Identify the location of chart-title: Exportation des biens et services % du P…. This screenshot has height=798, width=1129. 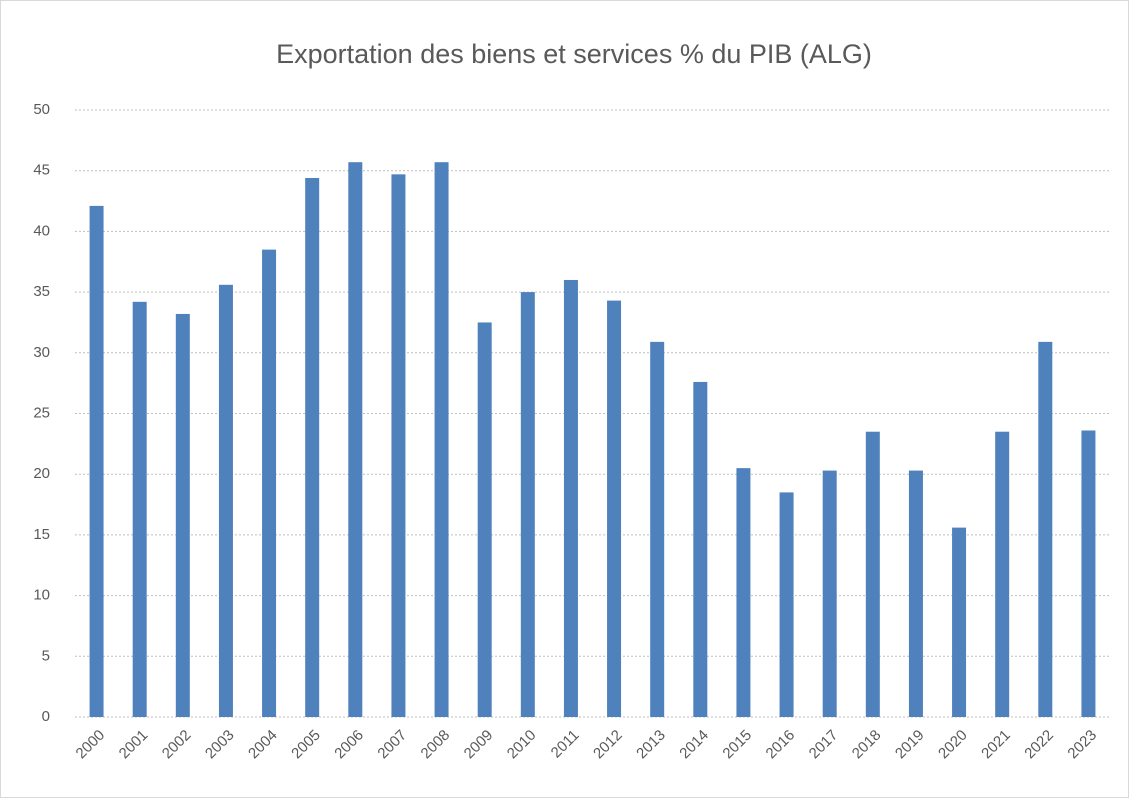
(574, 54).